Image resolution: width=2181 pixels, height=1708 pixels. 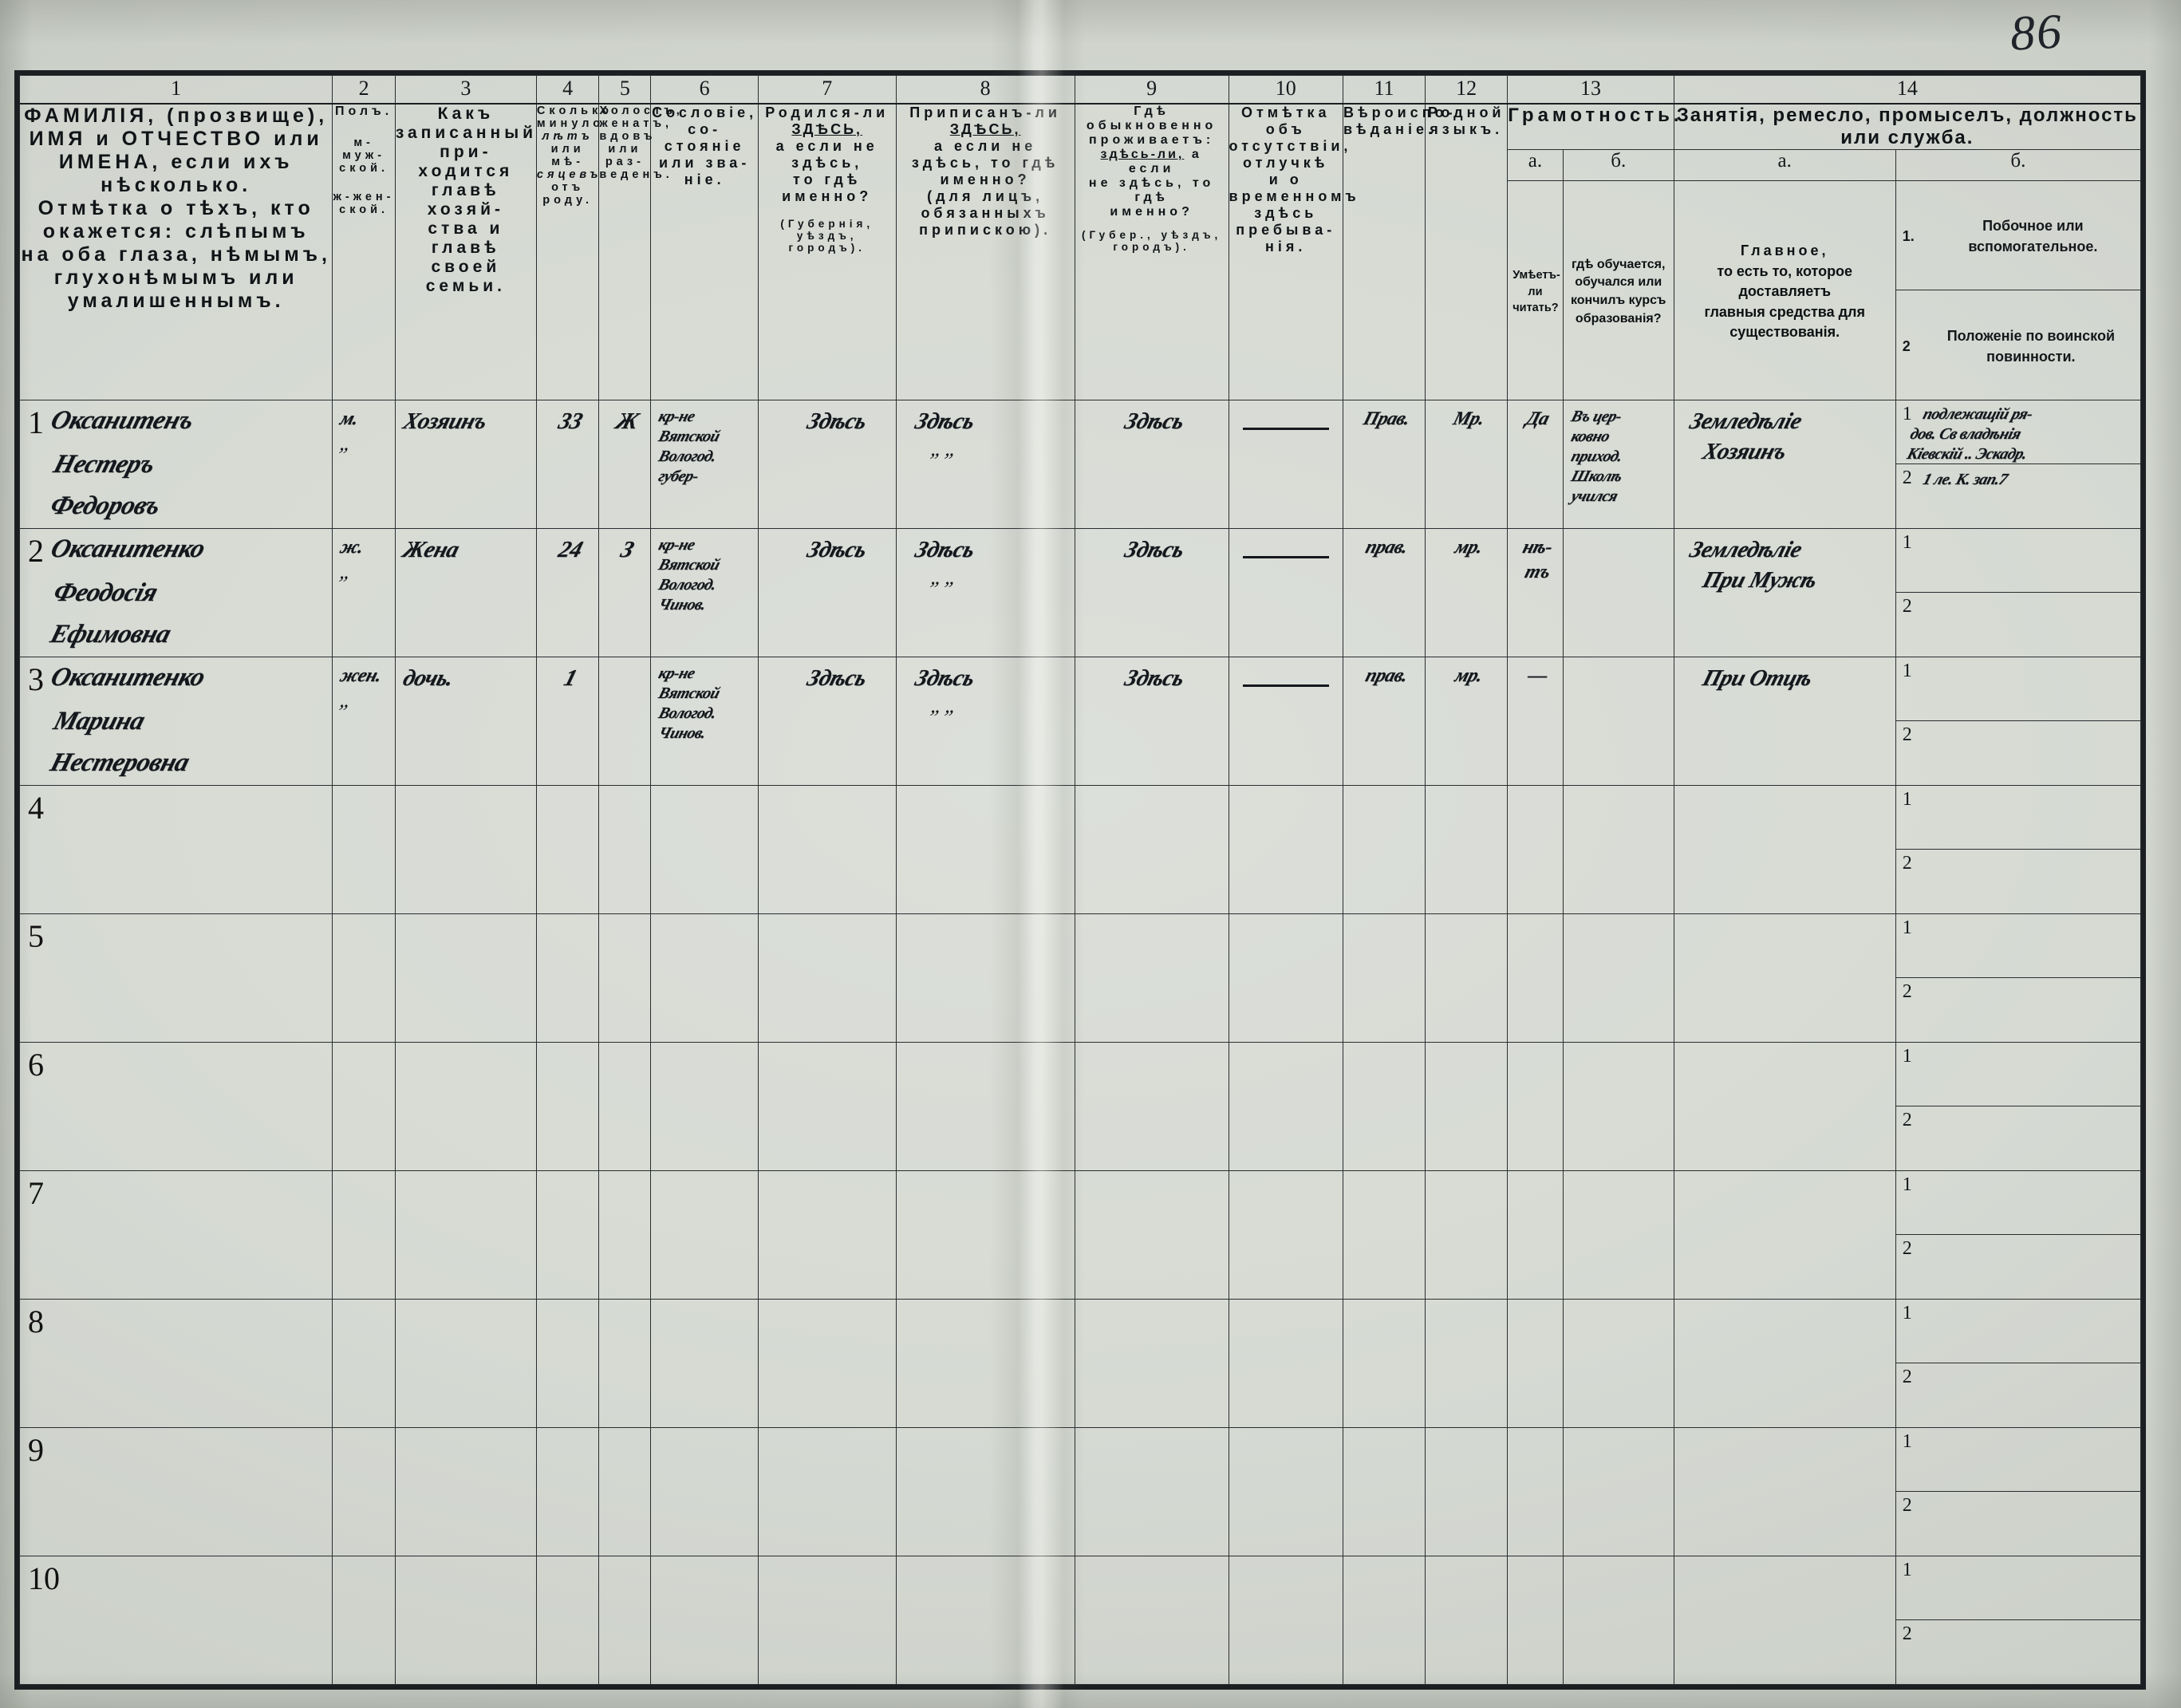 I want to click on cell-name: 4, so click(x=175, y=849).